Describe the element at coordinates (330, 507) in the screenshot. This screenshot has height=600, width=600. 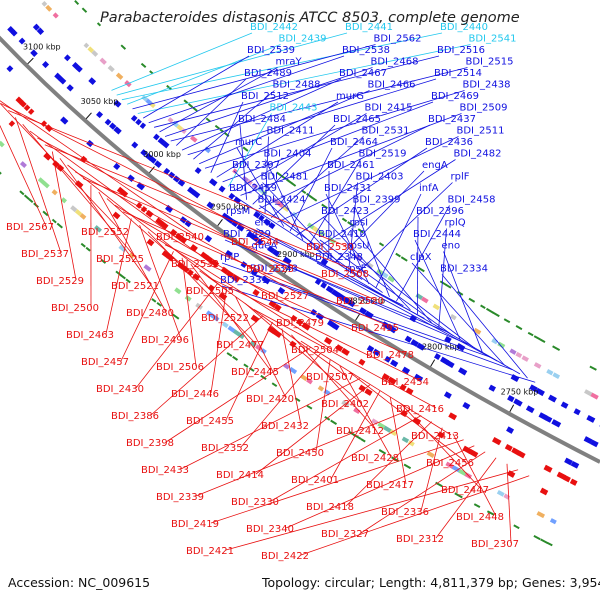
I see `gene-label: BDI_2418` at that location.